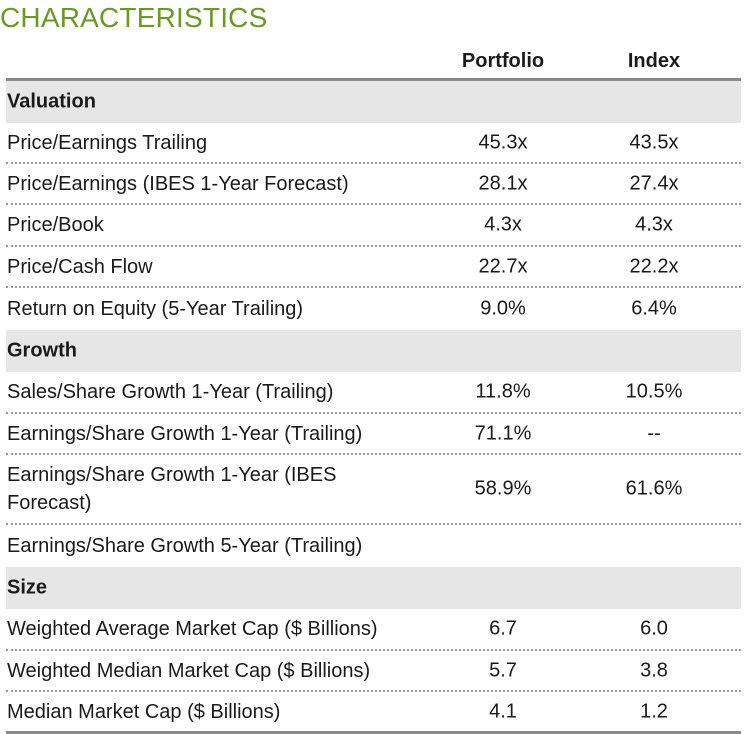  I want to click on index-value: 22.2x, so click(654, 266).